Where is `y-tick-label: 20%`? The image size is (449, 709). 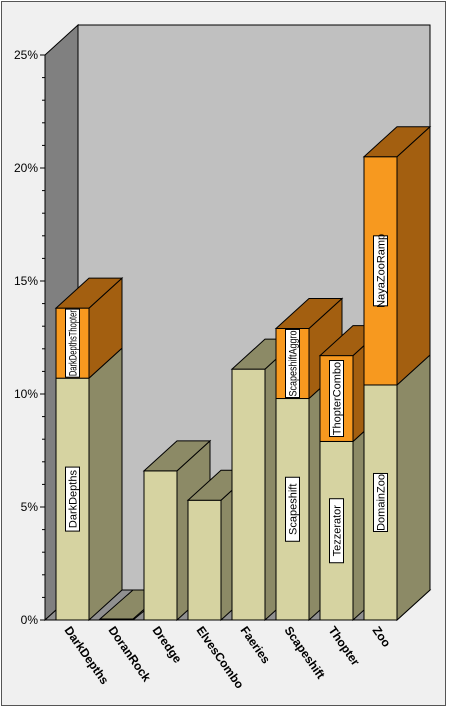
y-tick-label: 20% is located at coordinates (26, 168).